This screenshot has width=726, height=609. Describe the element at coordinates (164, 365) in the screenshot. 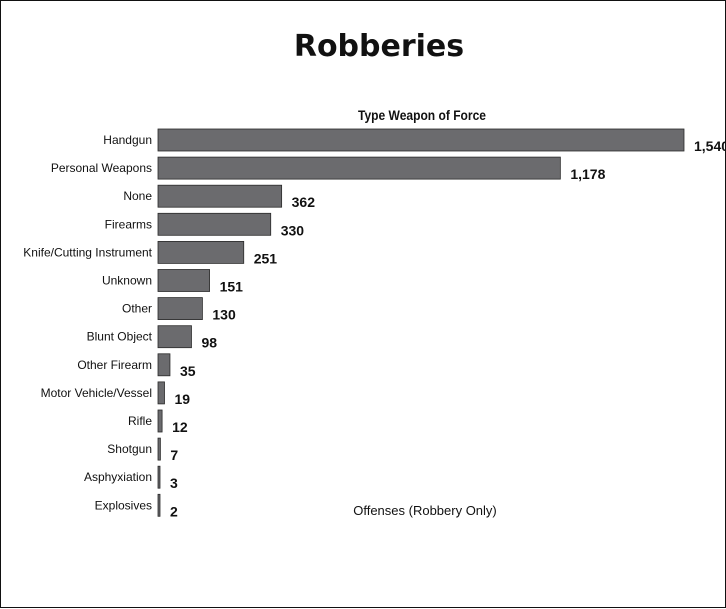

I see `bar-other-firearm` at that location.